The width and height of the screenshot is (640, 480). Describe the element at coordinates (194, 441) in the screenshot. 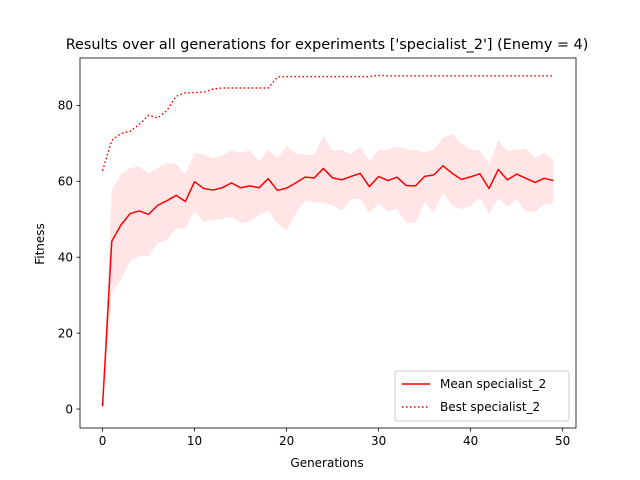

I see `x-tick-label: 10` at that location.